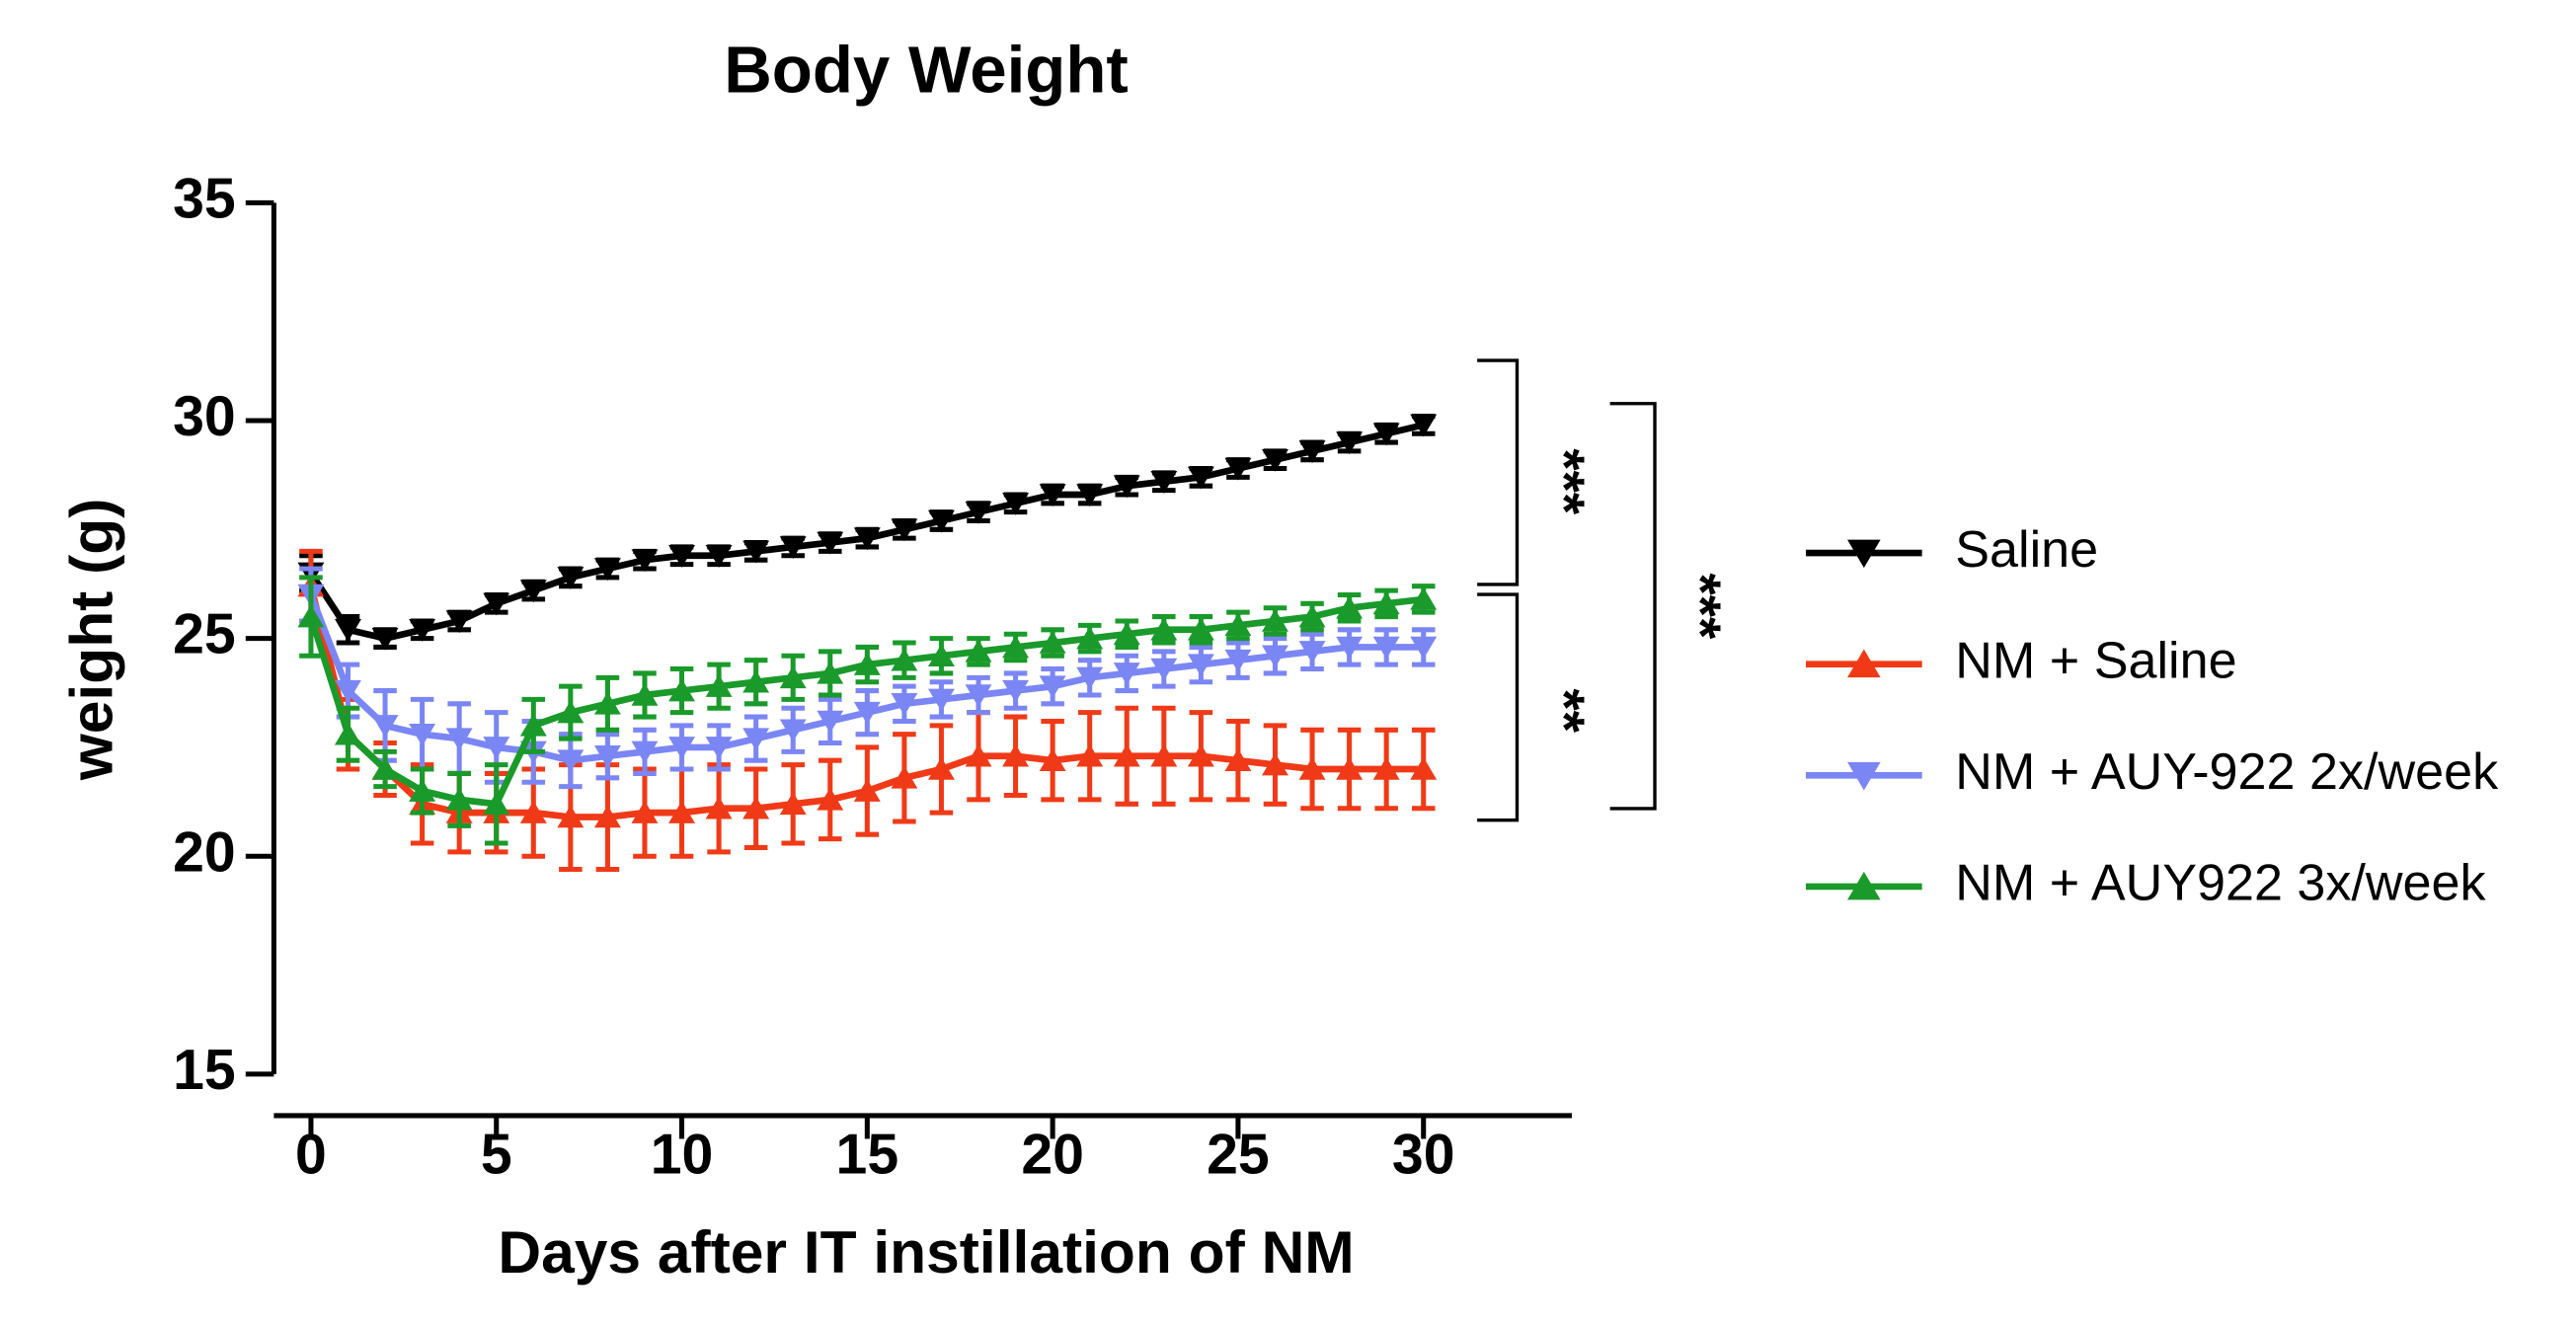 This screenshot has height=1325, width=2576. What do you see at coordinates (1567, 590) in the screenshot?
I see `significance-brackets` at bounding box center [1567, 590].